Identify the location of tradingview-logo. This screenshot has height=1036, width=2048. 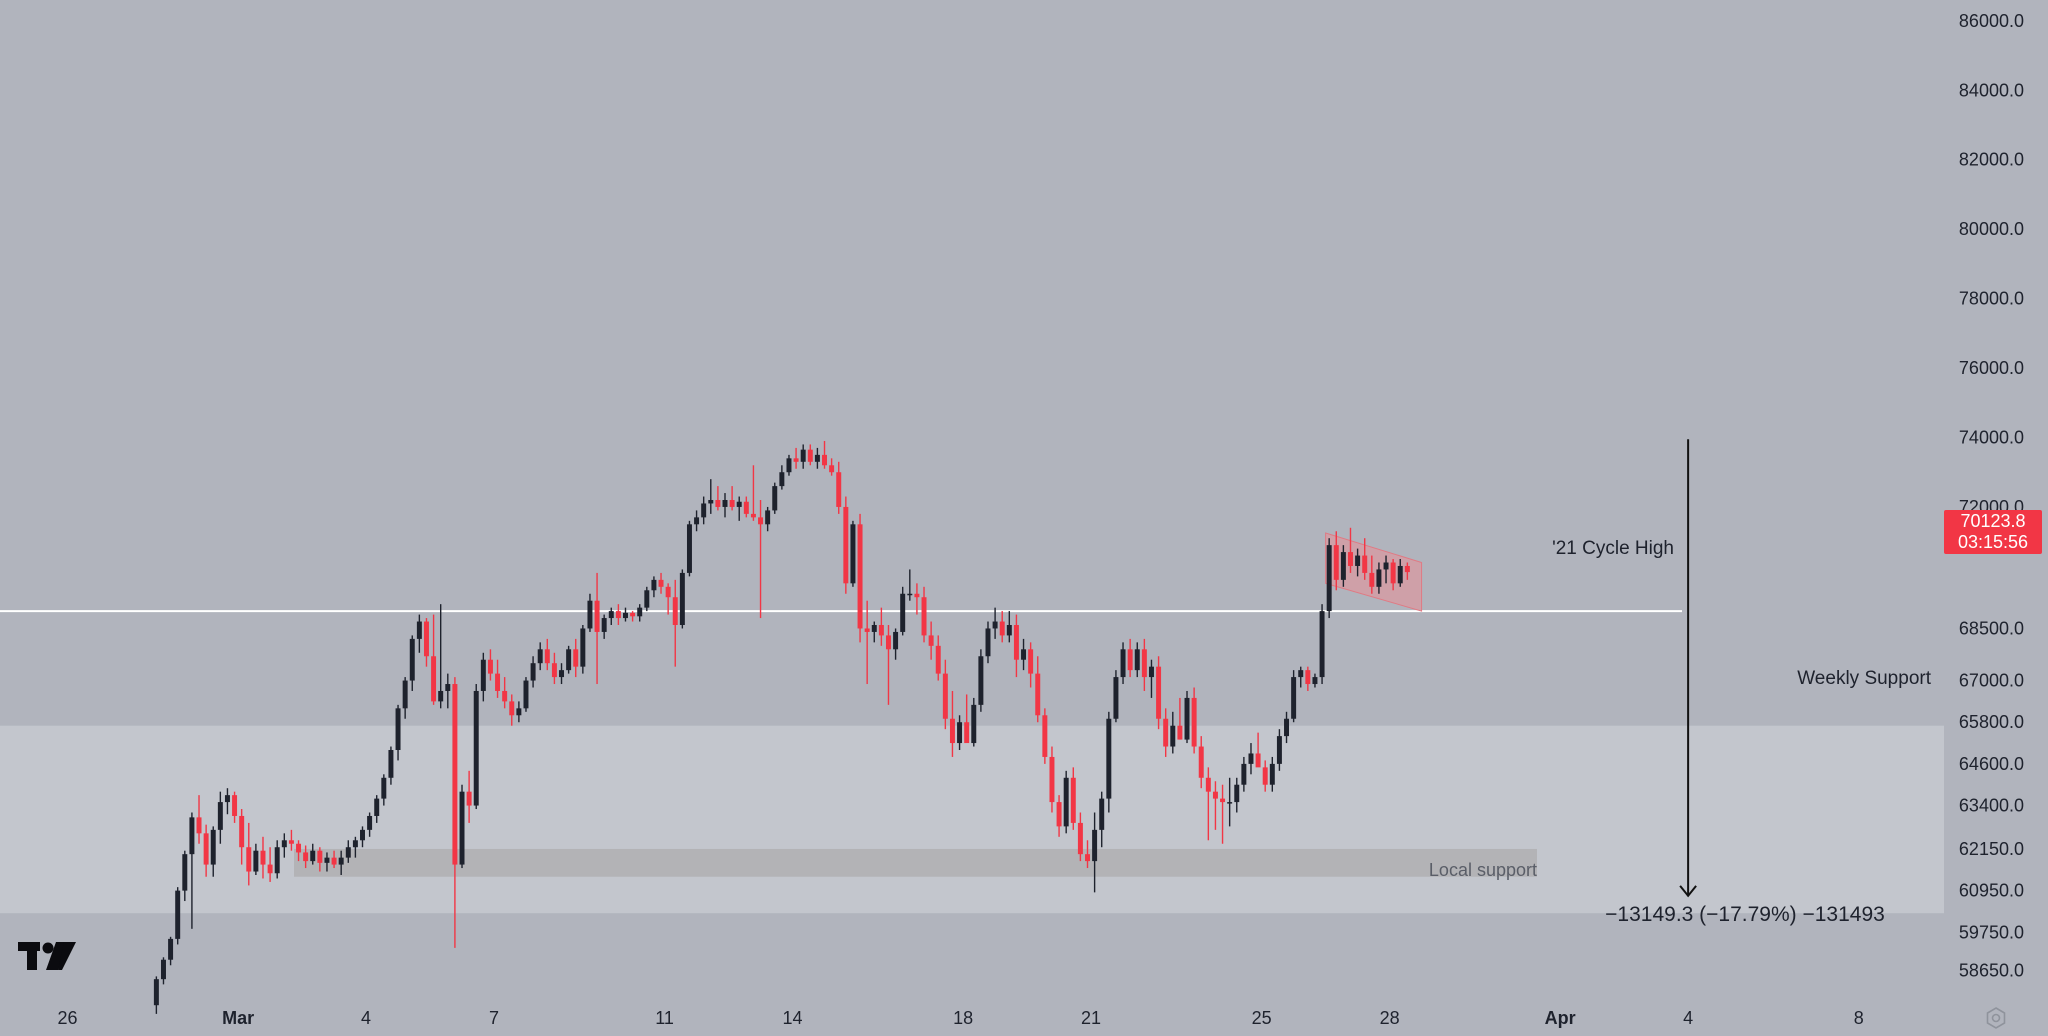
(48, 958).